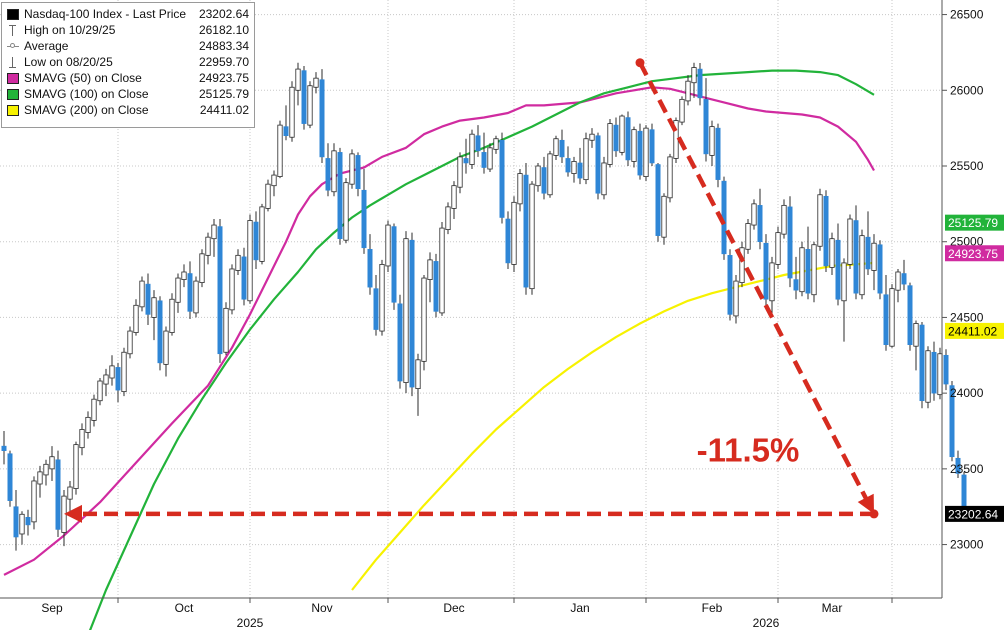  What do you see at coordinates (223, 30) in the screenshot?
I see `legend-value: 26182.10` at bounding box center [223, 30].